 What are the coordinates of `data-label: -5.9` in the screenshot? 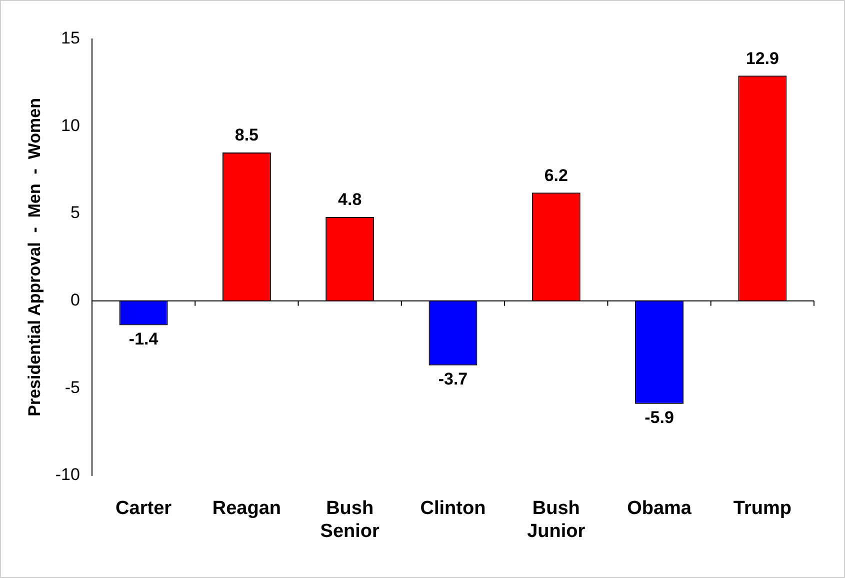 It's located at (659, 418).